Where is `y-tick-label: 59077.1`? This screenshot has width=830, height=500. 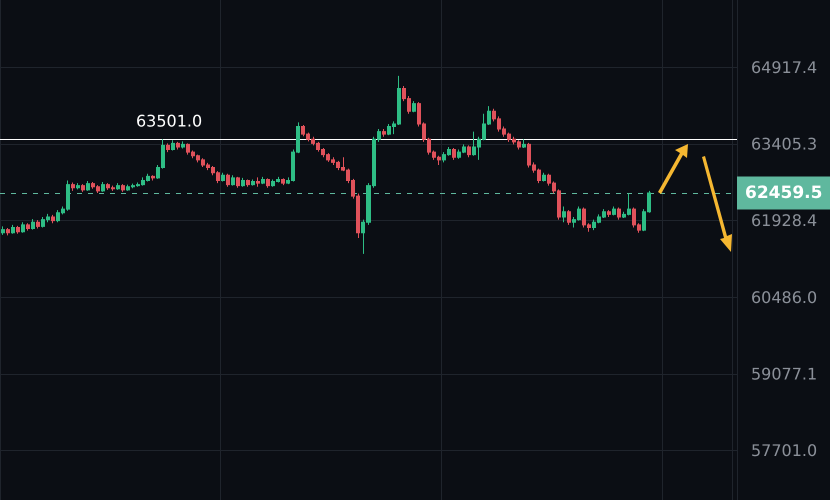 y-tick-label: 59077.1 is located at coordinates (784, 374).